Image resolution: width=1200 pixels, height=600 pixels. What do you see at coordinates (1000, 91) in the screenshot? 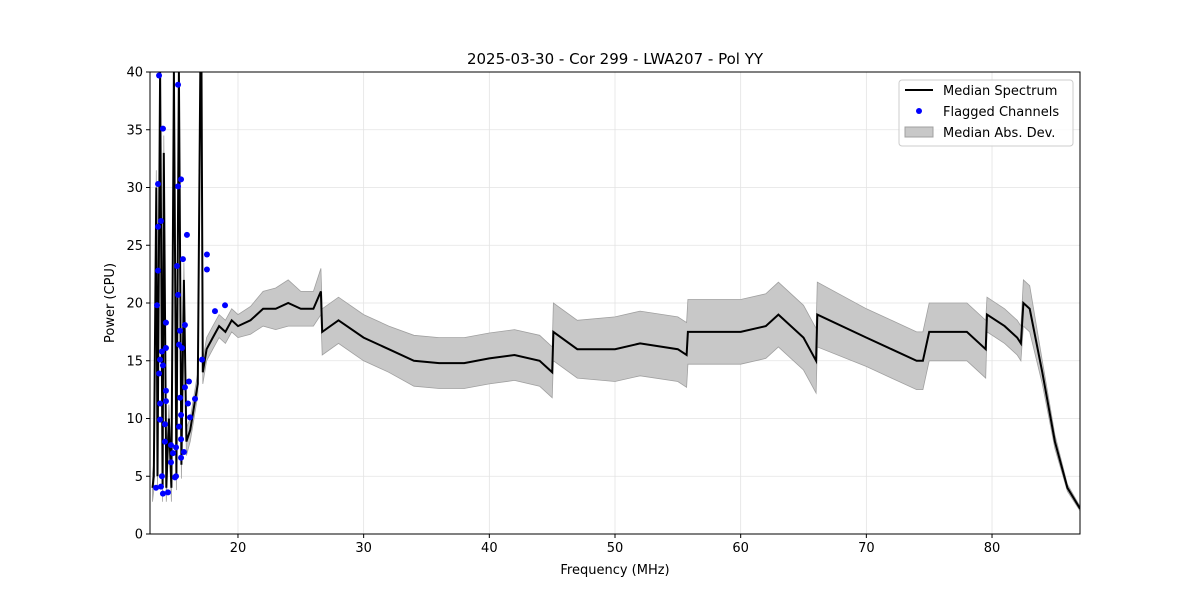
I see `legend-median: Median Spectrum` at bounding box center [1000, 91].